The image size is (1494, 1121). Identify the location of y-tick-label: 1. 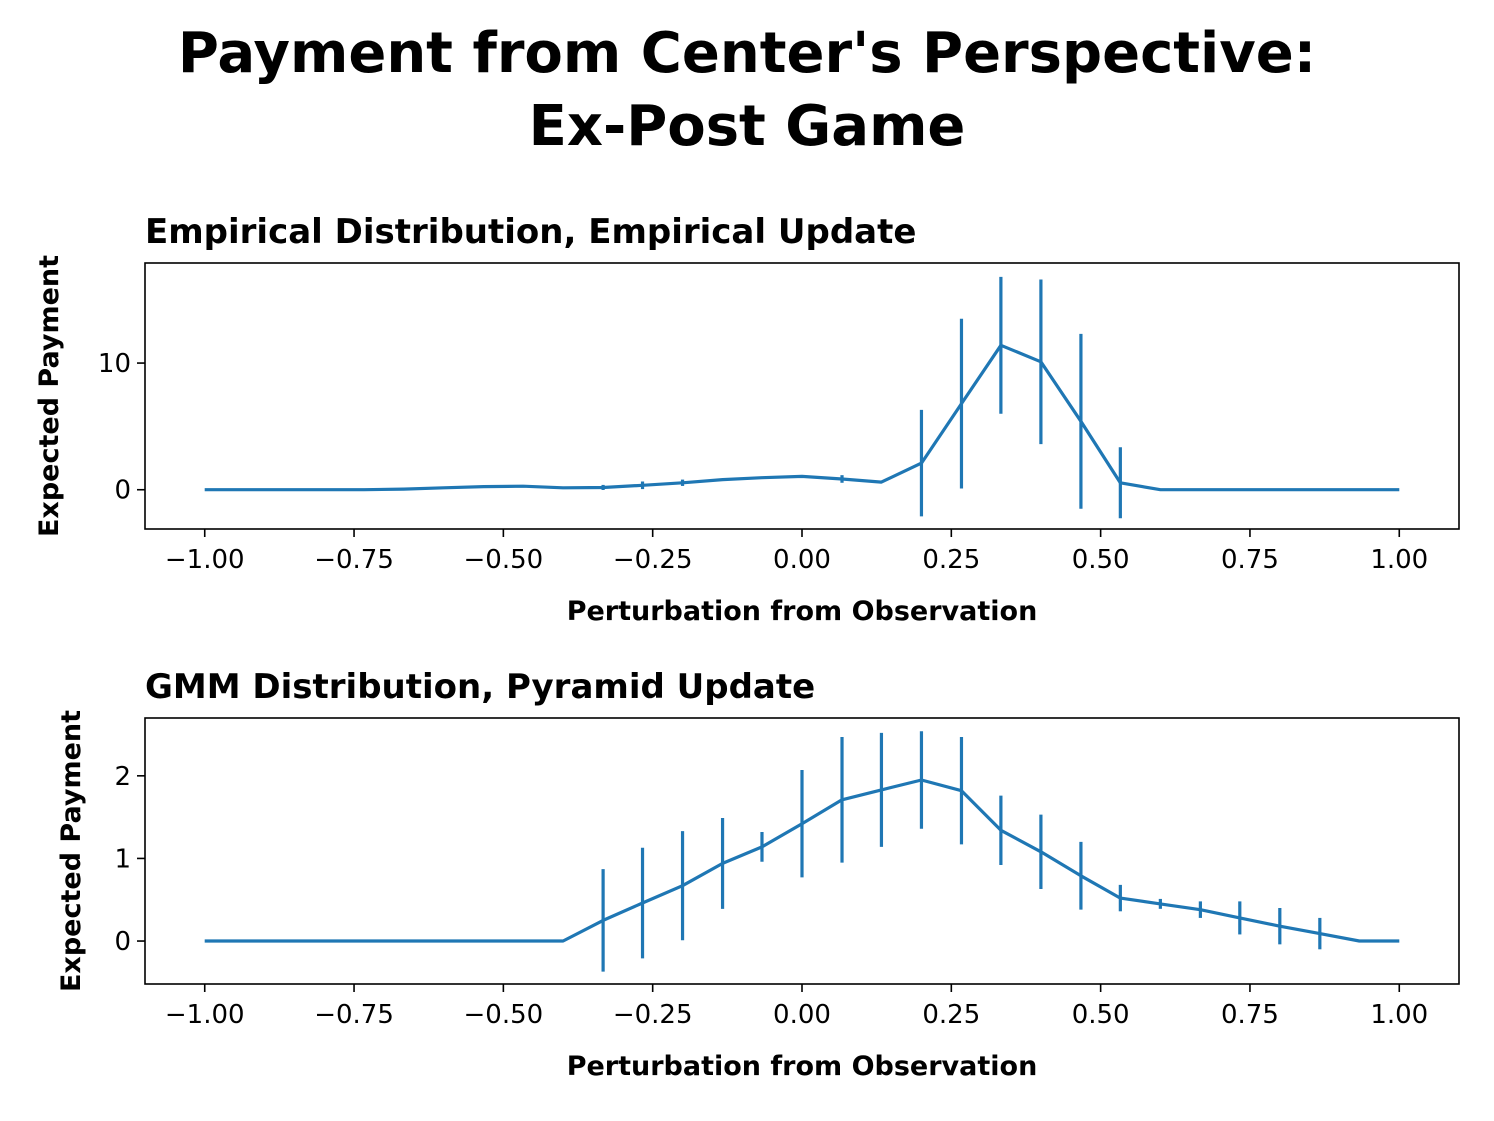
(122, 859).